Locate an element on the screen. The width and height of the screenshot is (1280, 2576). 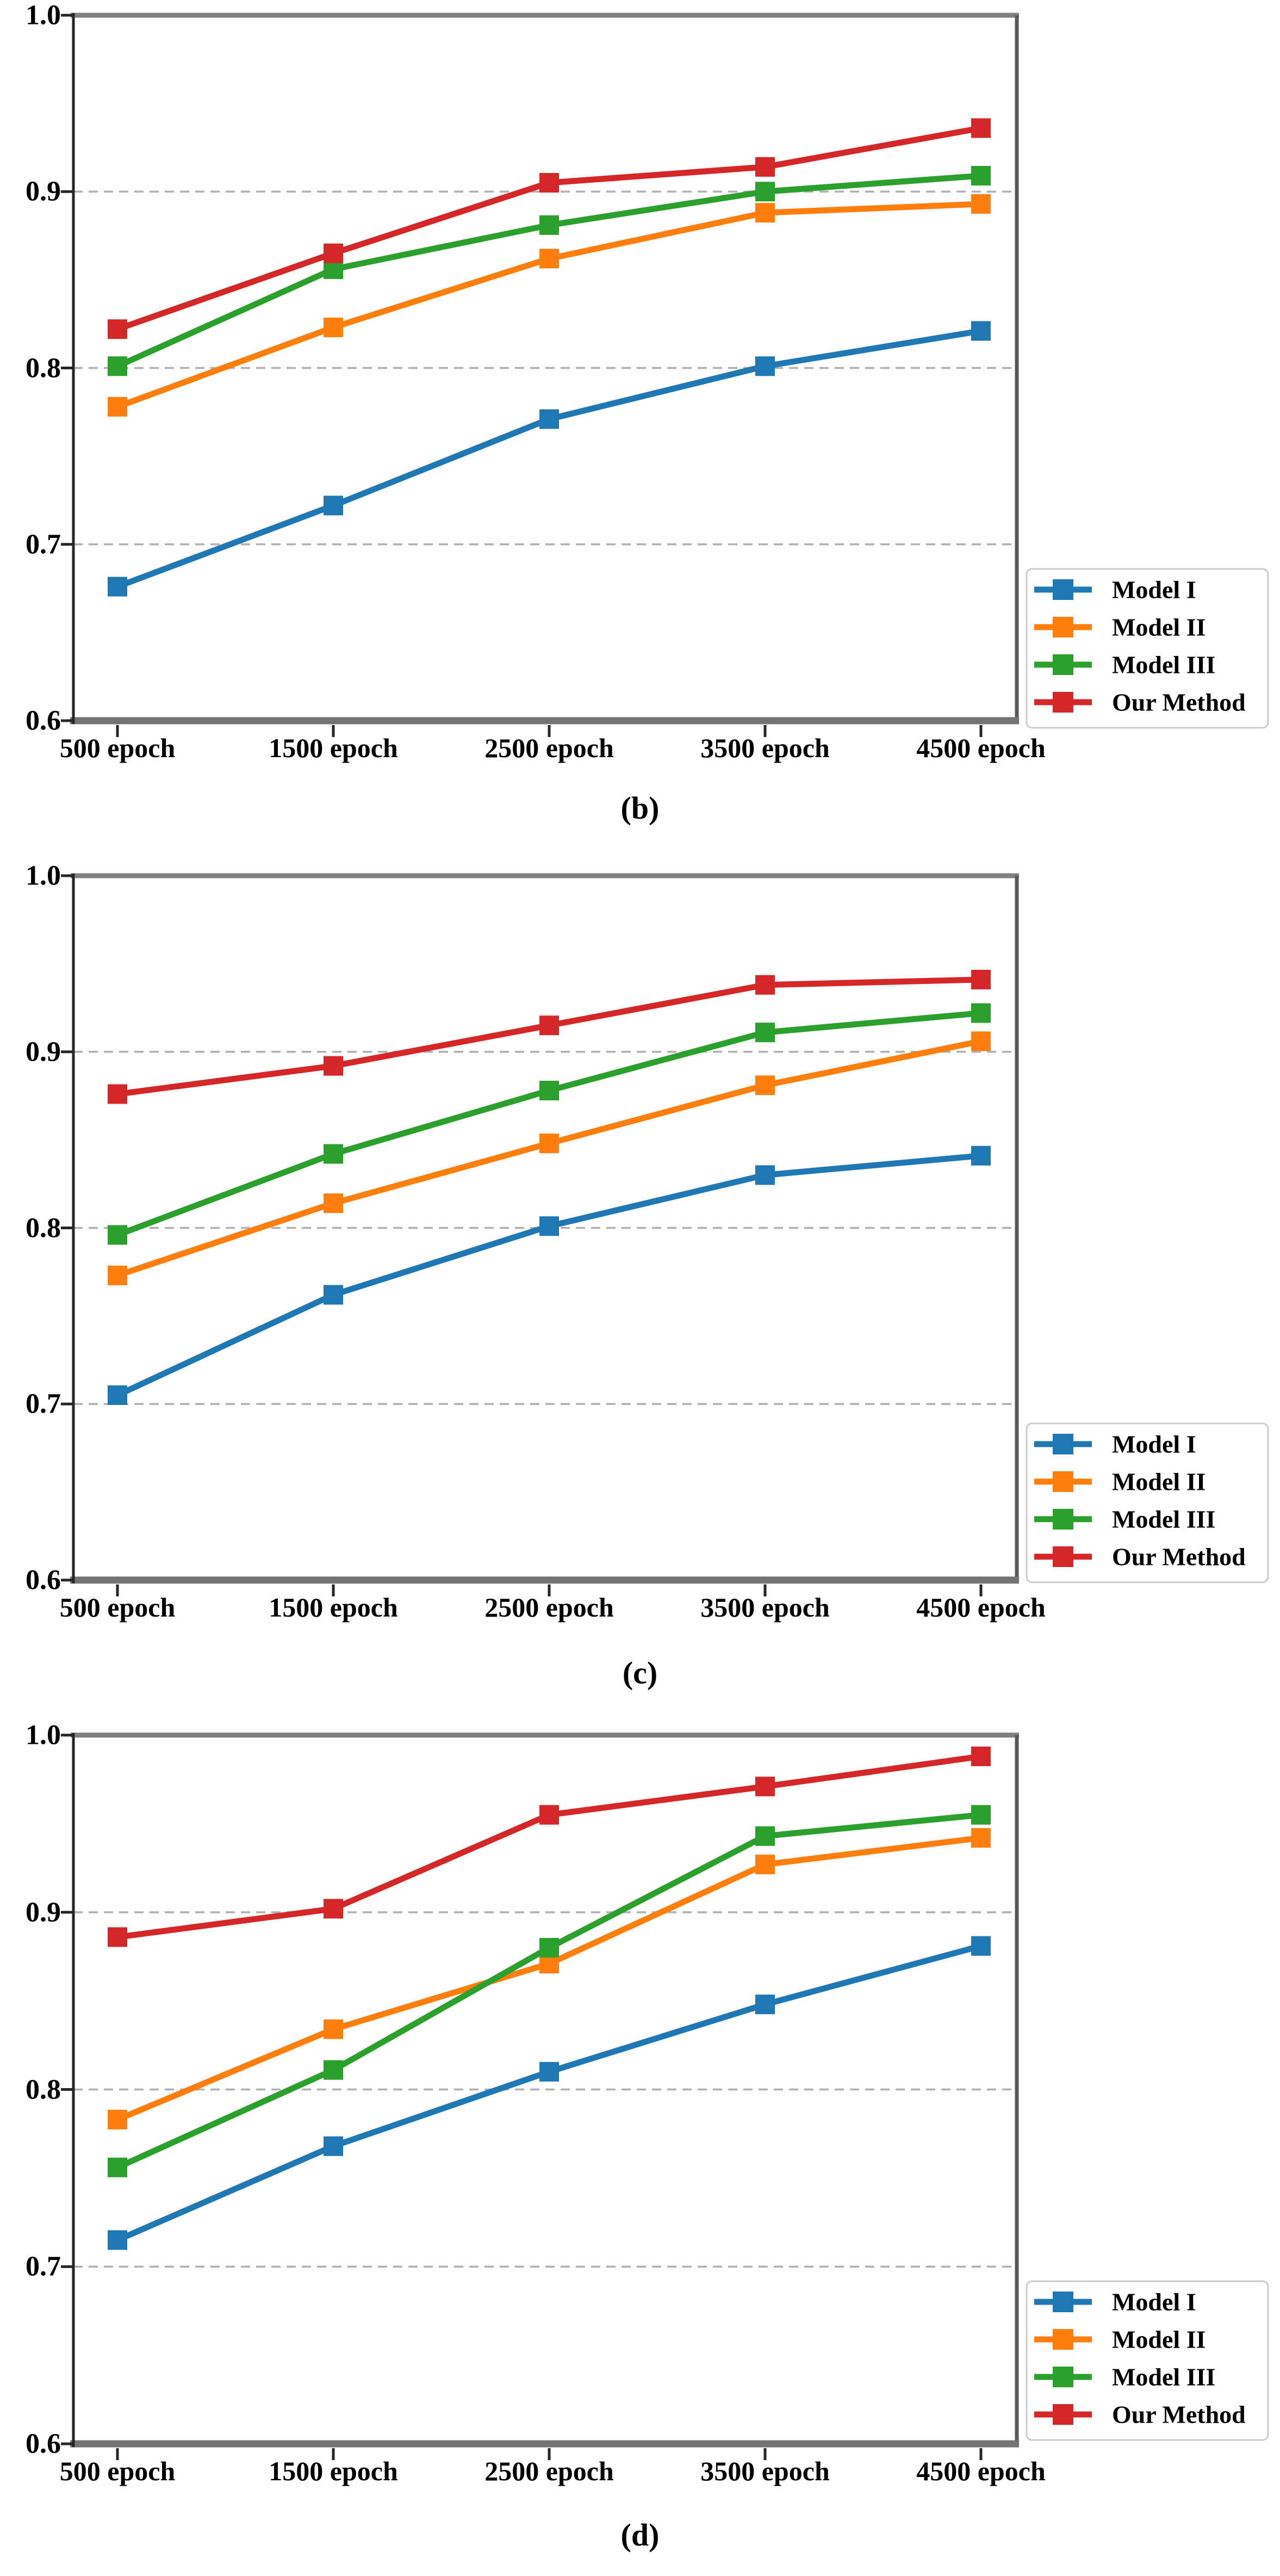
chart-c-caption: (c) is located at coordinates (640, 1673).